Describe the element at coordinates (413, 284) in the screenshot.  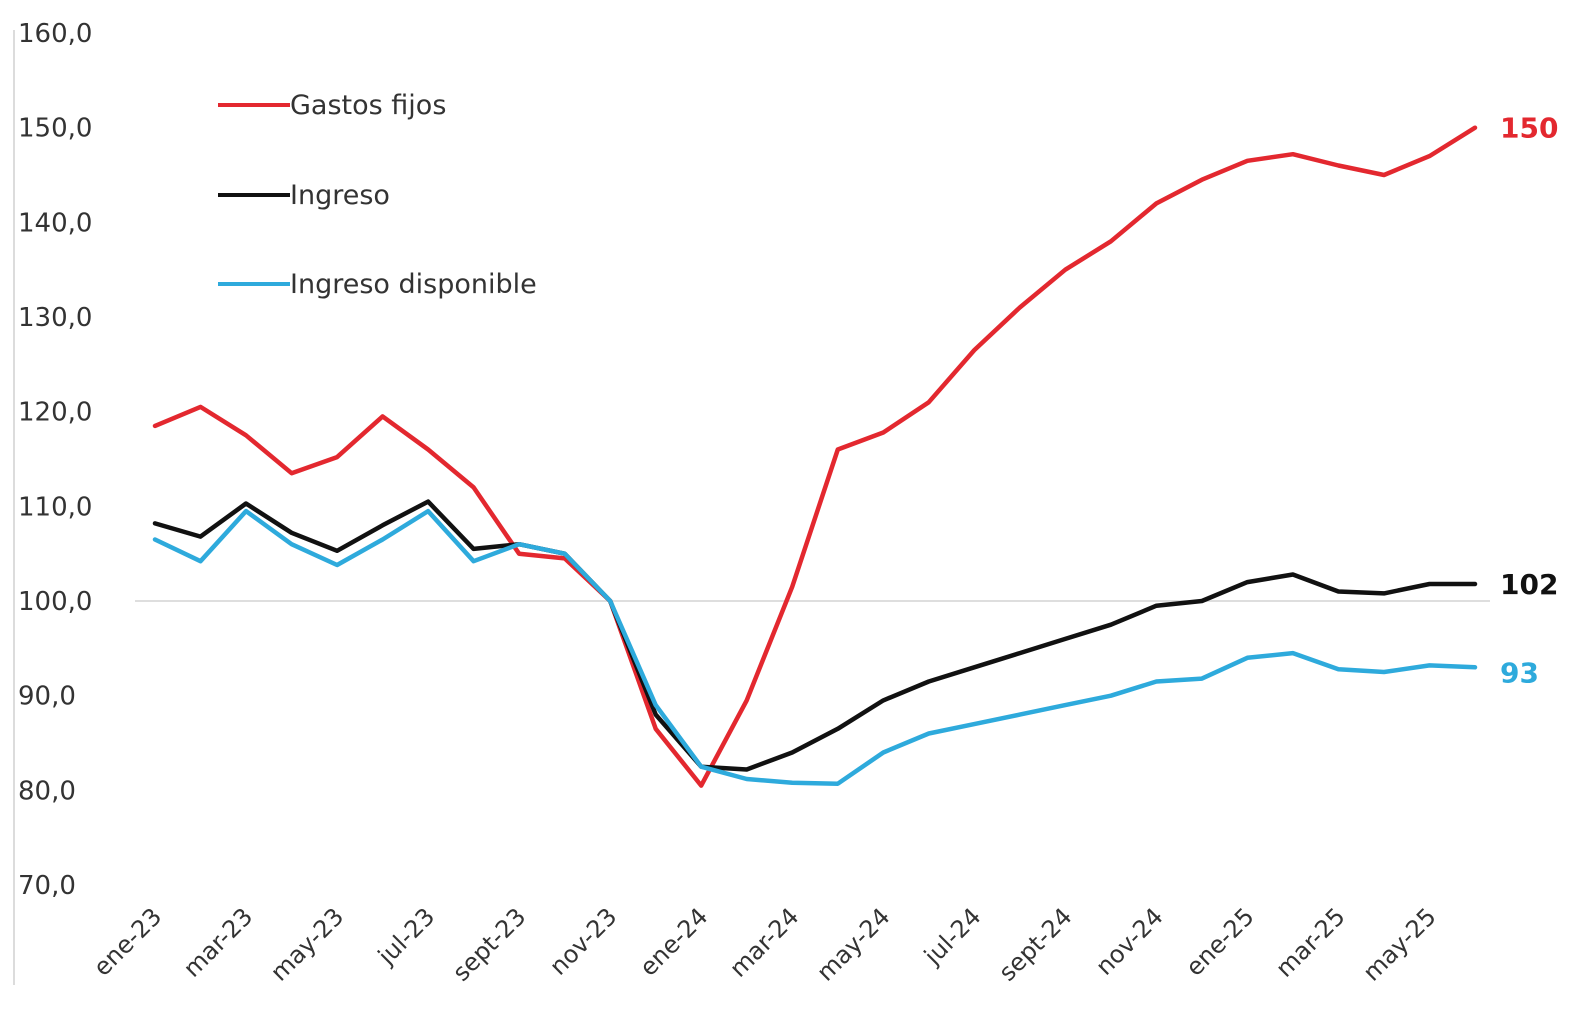
I see `legend-label-ingreso-disponible: Ingreso disponible` at that location.